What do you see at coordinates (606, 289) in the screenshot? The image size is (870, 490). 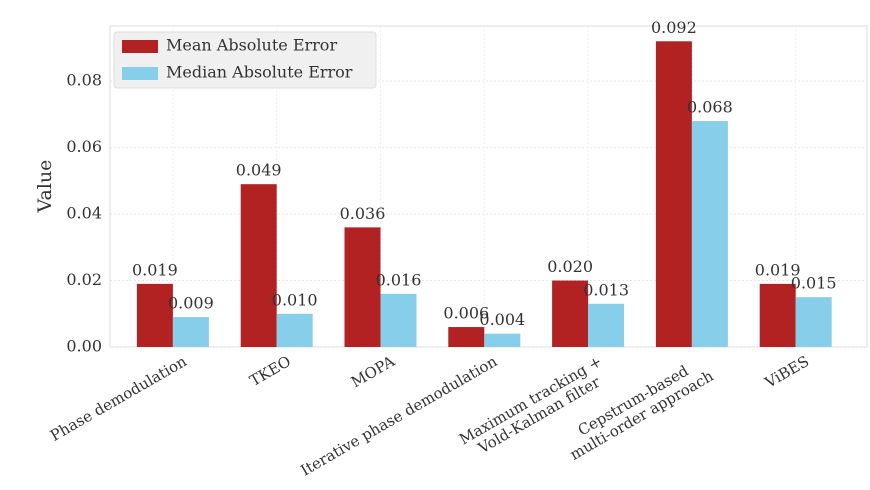 I see `value-label: 0.013` at bounding box center [606, 289].